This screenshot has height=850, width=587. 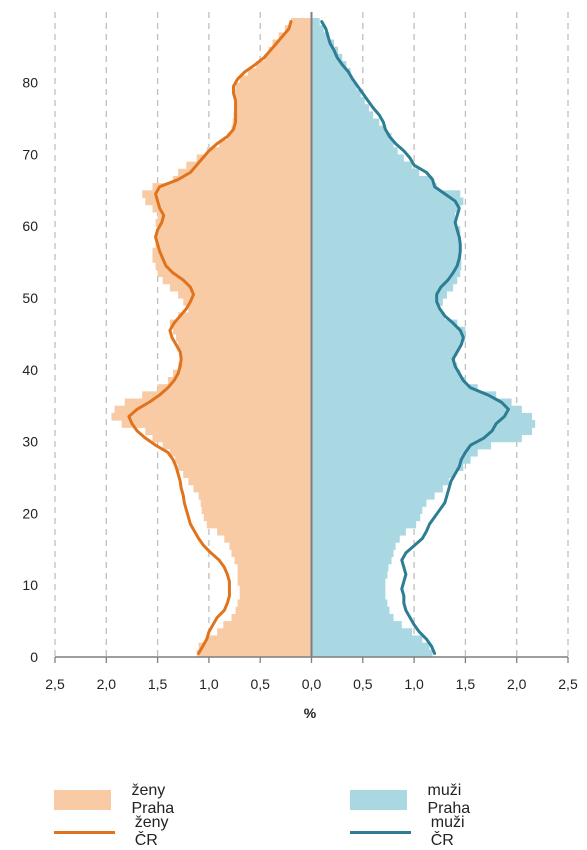 I want to click on legend-item-muzi-praha: muži Praha, so click(x=419, y=800).